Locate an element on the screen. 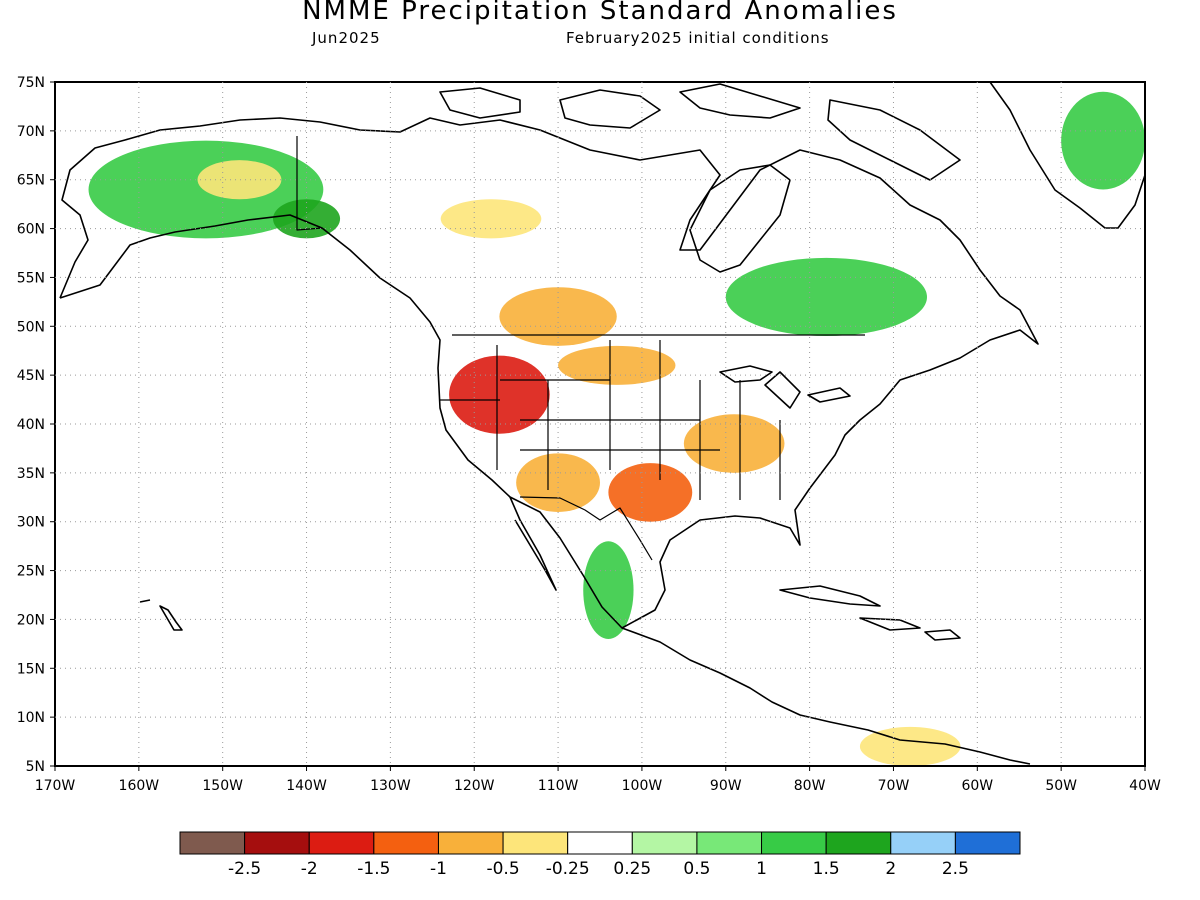 Image resolution: width=1200 pixels, height=900 pixels. lon-tick-label: 80W is located at coordinates (810, 786).